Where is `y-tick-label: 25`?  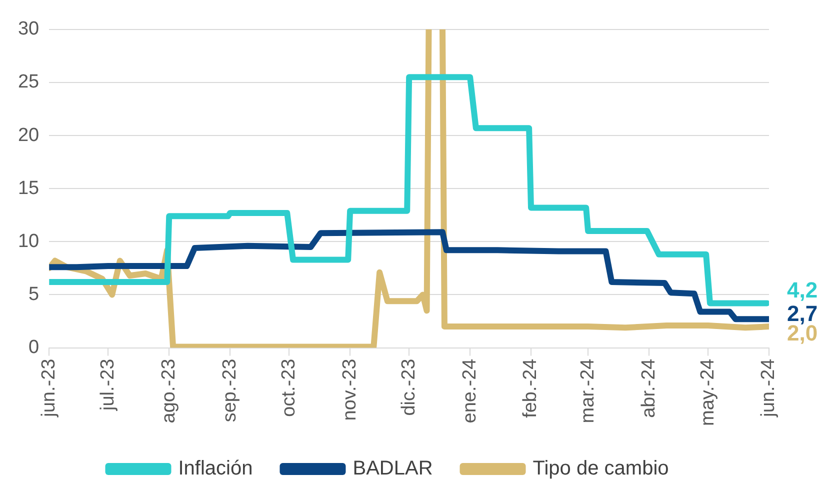
y-tick-label: 25 is located at coordinates (29, 82).